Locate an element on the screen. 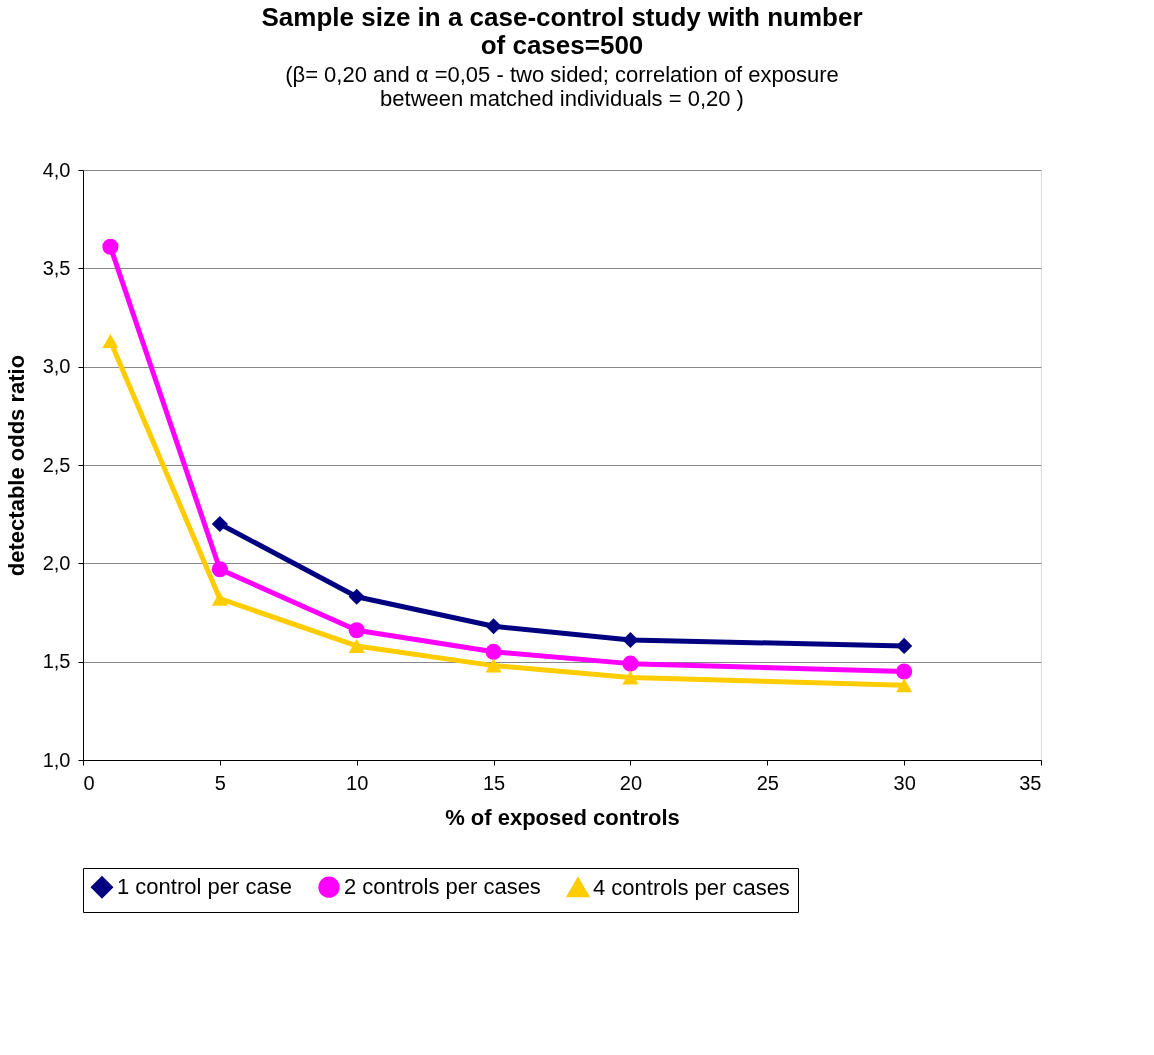 The width and height of the screenshot is (1154, 1055). y-tick-label: 2,5 is located at coordinates (56, 464).